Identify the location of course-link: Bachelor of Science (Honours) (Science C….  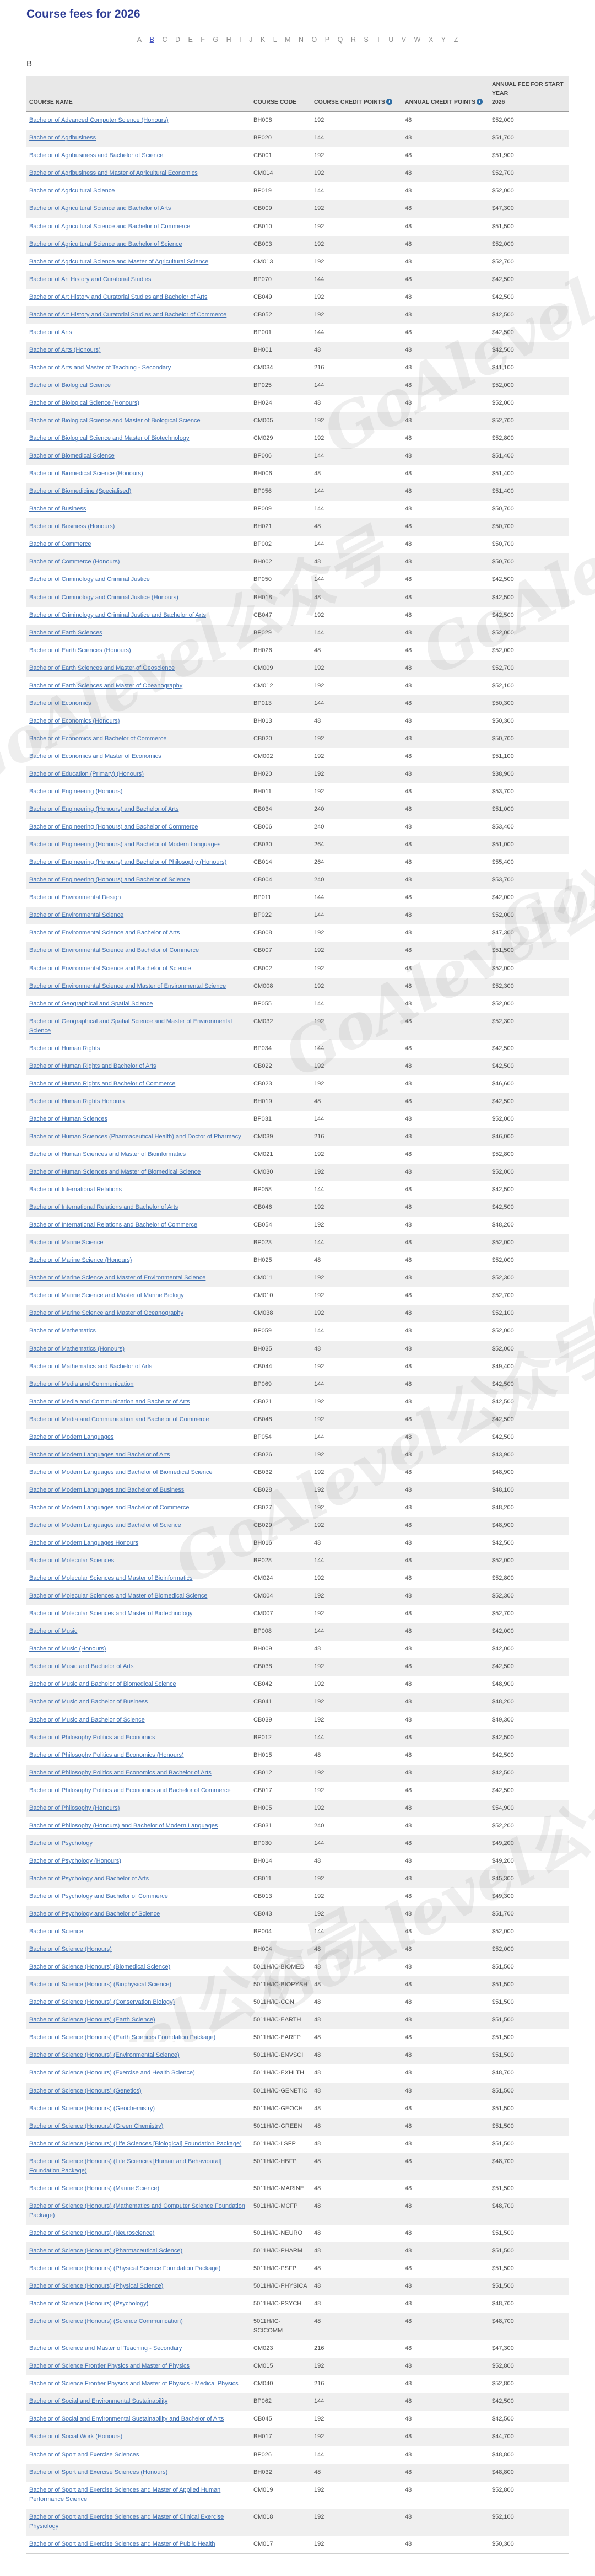
(106, 2321).